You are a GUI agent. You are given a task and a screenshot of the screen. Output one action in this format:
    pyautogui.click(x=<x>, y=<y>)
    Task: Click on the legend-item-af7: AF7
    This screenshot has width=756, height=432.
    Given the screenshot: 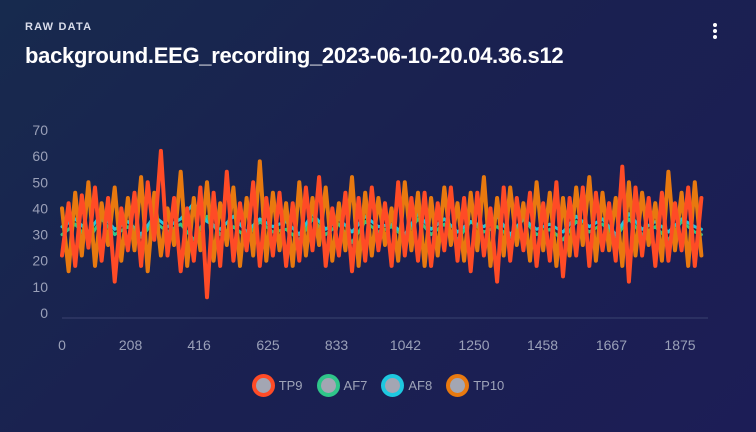 What is the action you would take?
    pyautogui.click(x=342, y=385)
    